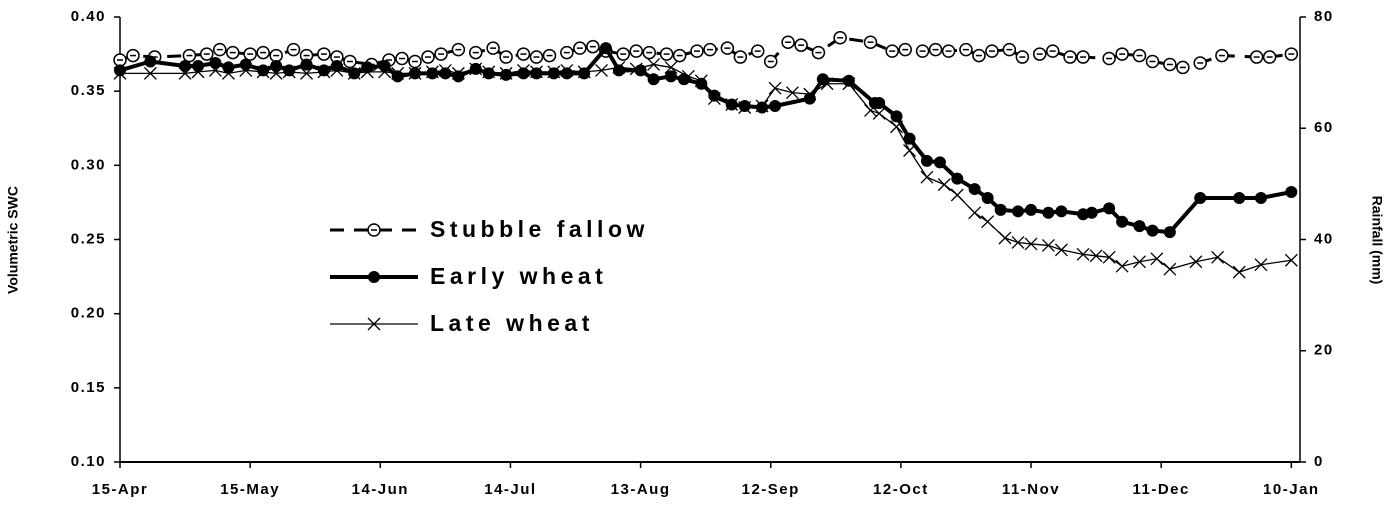  Describe the element at coordinates (901, 489) in the screenshot. I see `x-tick-label: 12-Oct` at that location.